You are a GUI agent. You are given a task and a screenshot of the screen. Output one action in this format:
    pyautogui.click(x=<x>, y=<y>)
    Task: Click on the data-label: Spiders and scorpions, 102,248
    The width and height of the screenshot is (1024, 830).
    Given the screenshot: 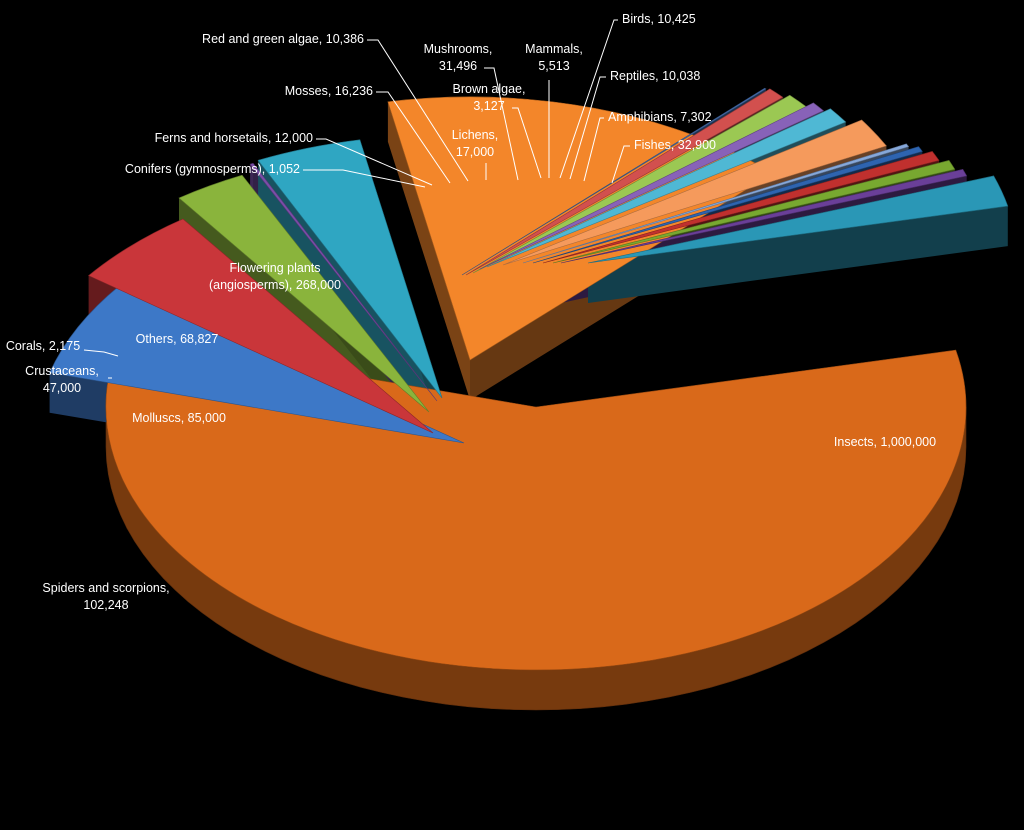 What is the action you would take?
    pyautogui.click(x=105, y=596)
    